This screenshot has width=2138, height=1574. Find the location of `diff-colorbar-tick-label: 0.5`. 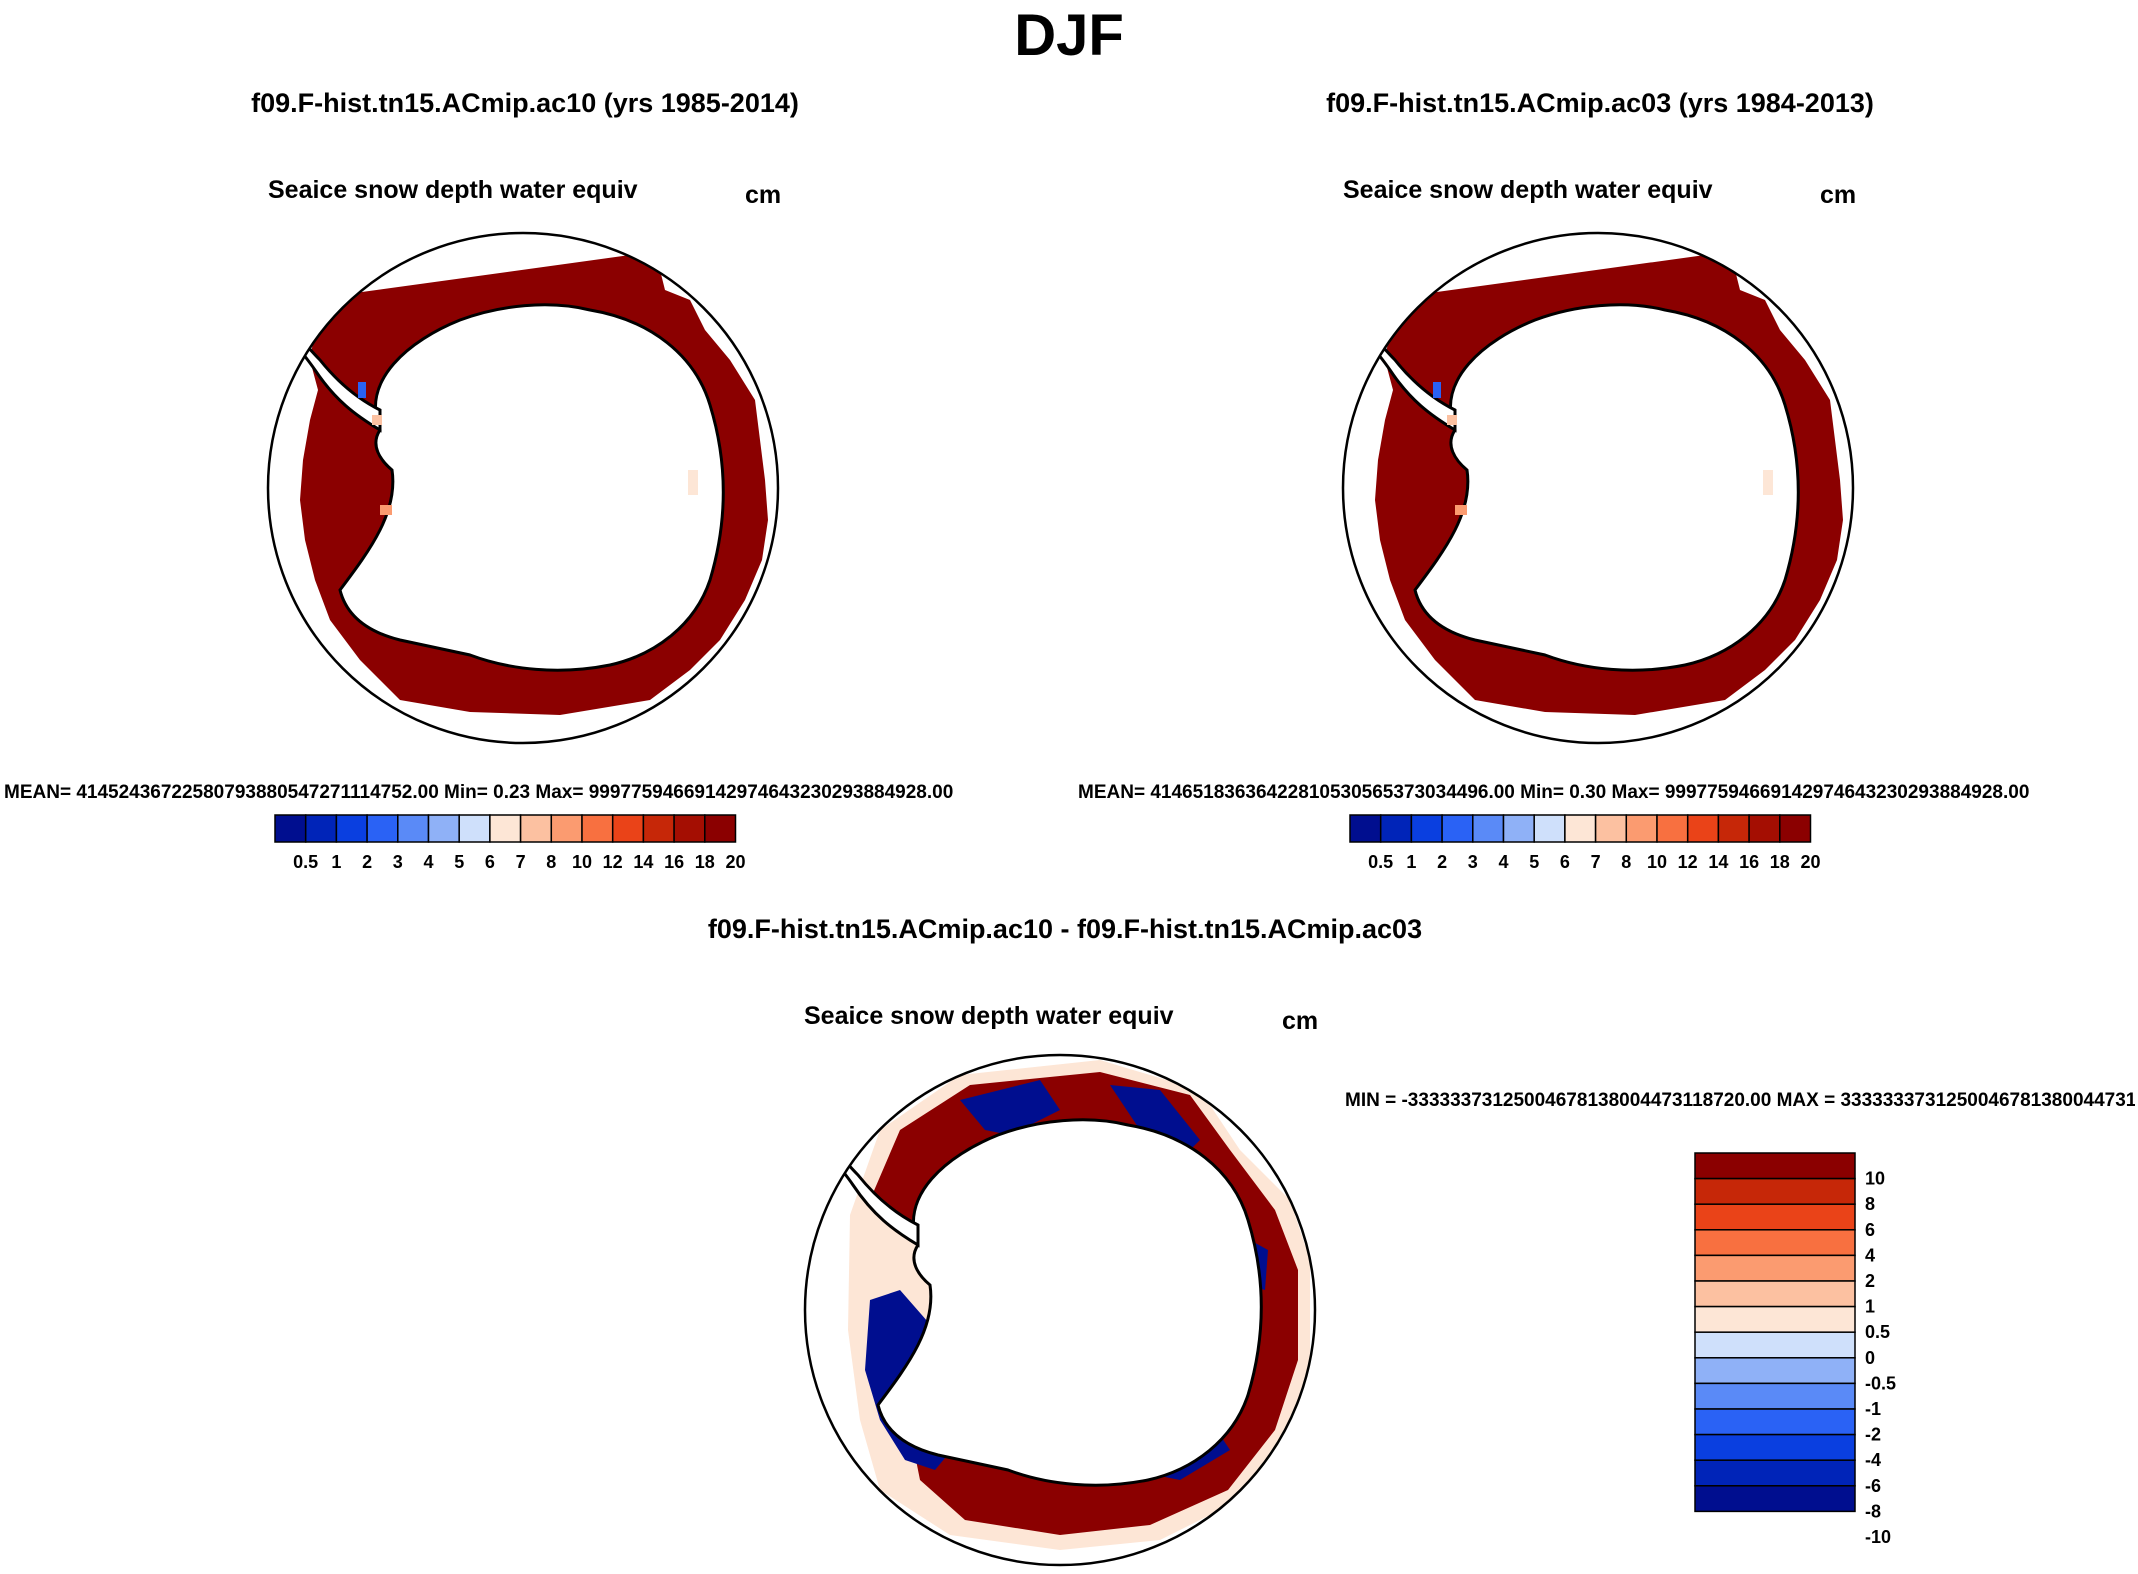

diff-colorbar-tick-label: 0.5 is located at coordinates (1877, 1332).